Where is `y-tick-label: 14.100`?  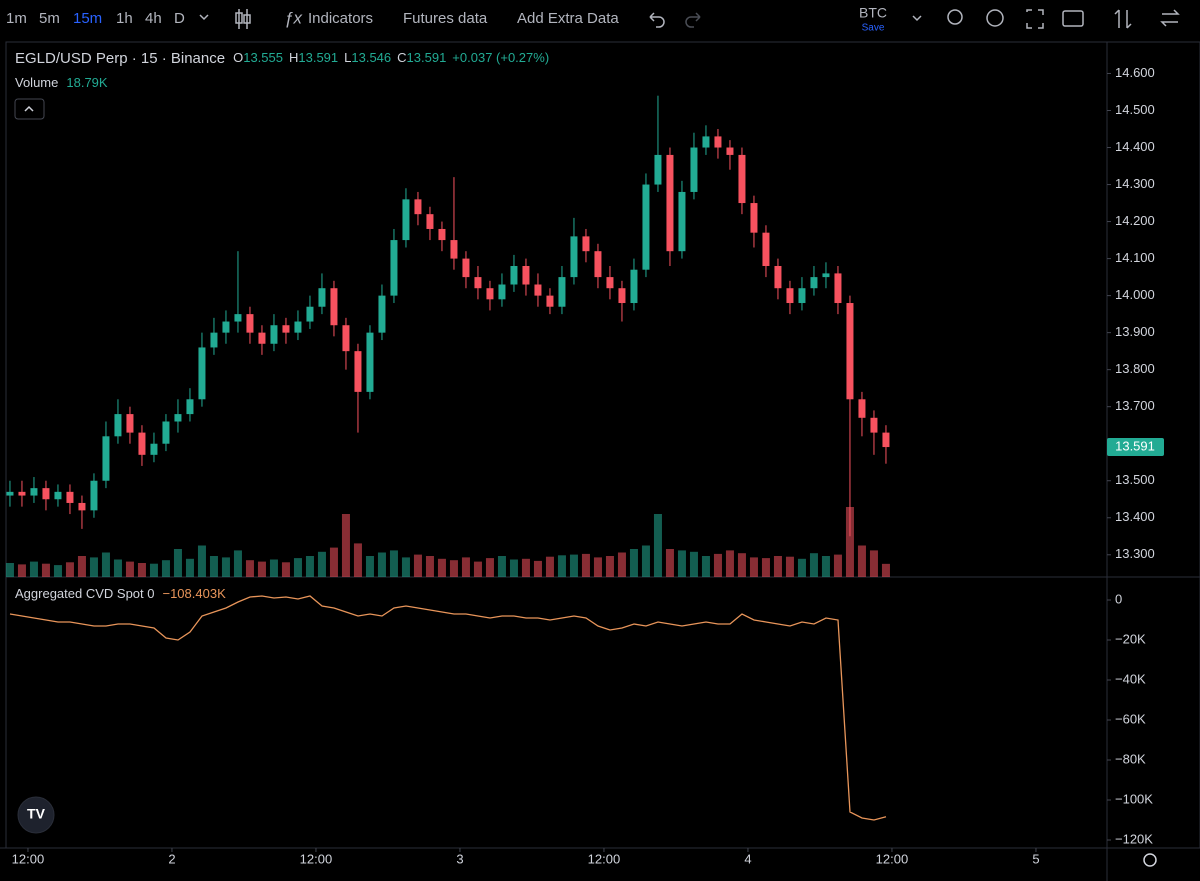
y-tick-label: 14.100 is located at coordinates (1135, 257).